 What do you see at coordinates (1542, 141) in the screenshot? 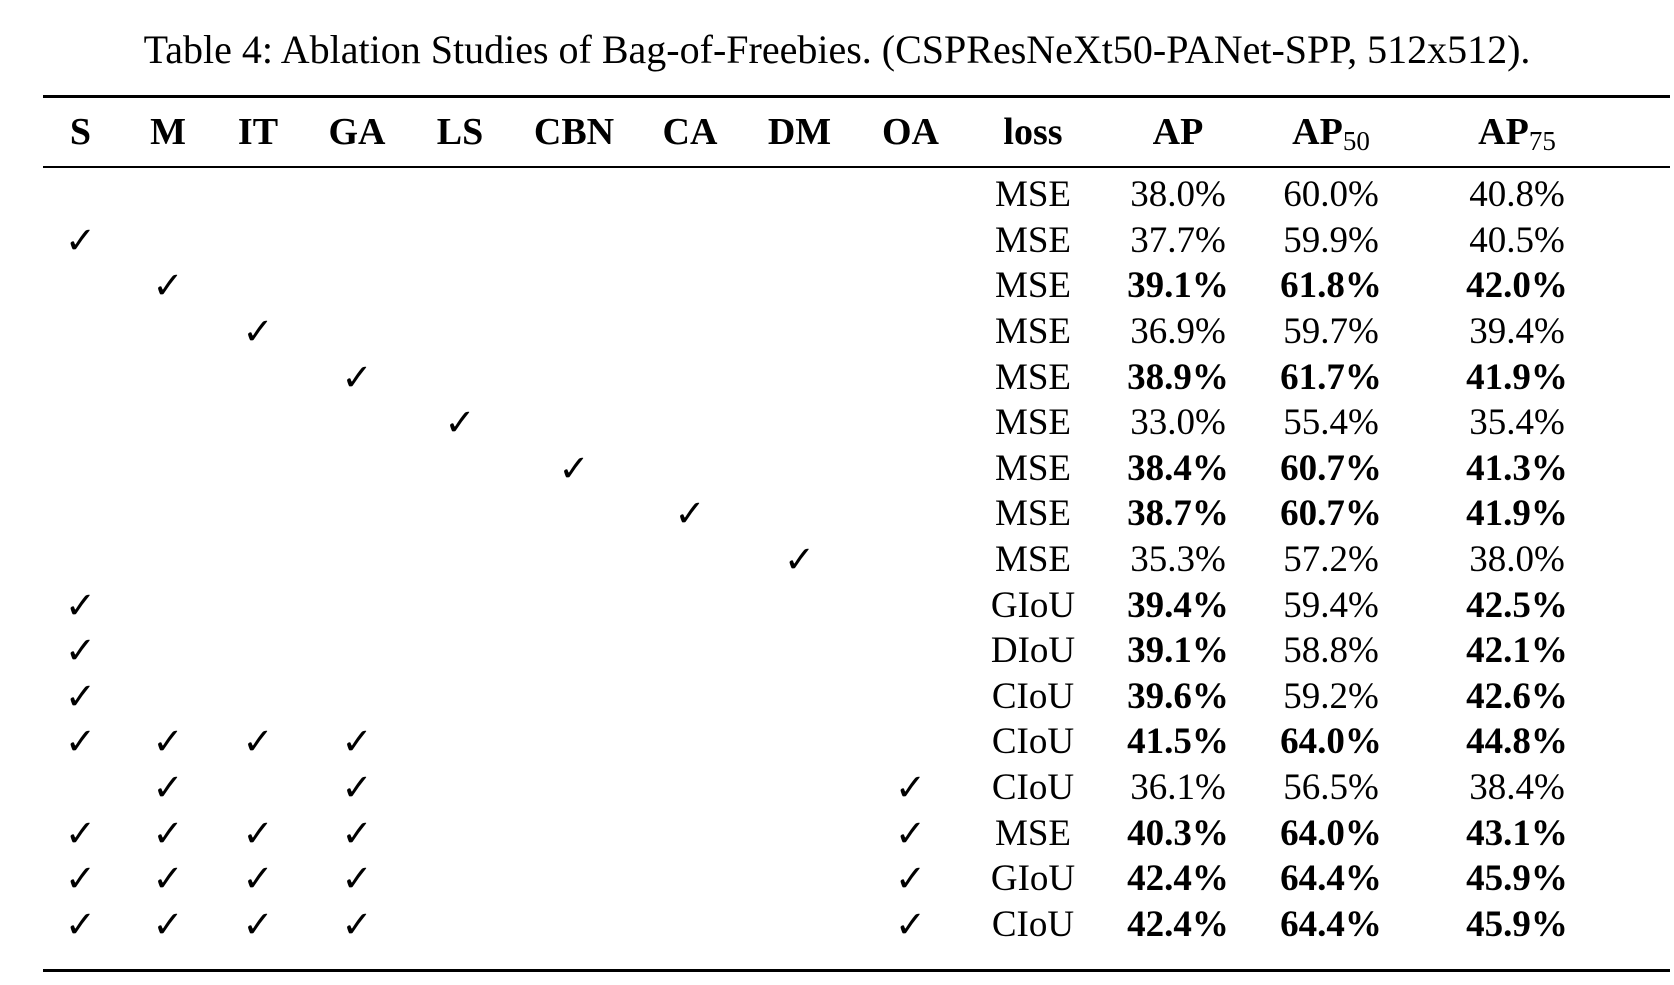
I see `ap75-subscript: 75` at bounding box center [1542, 141].